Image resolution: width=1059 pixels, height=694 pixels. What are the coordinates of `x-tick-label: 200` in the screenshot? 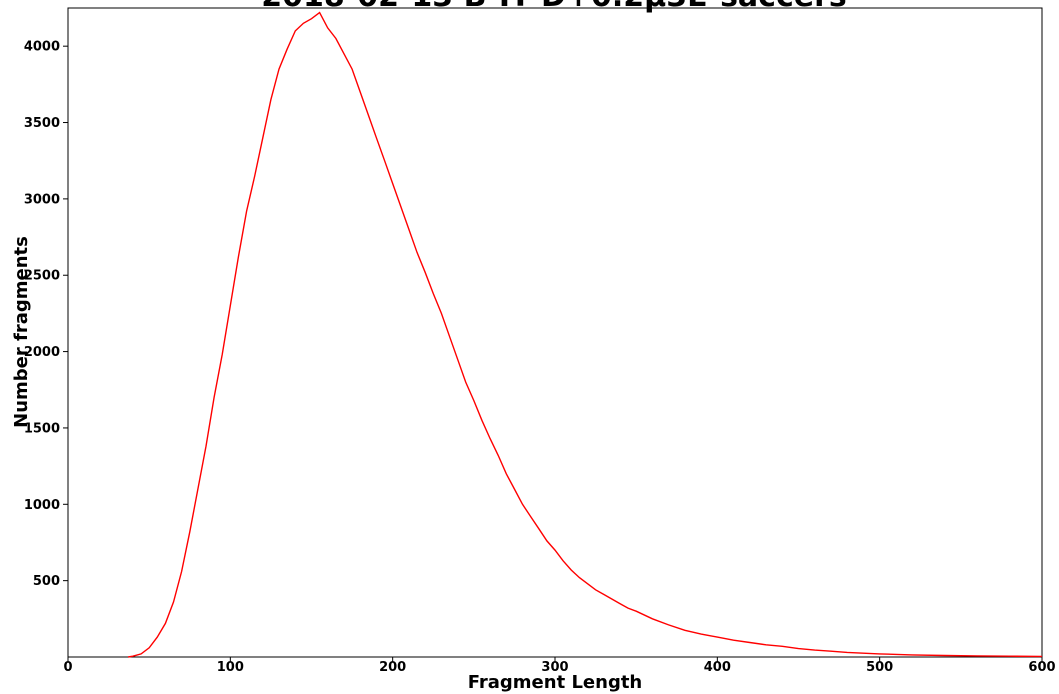 It's located at (392, 667).